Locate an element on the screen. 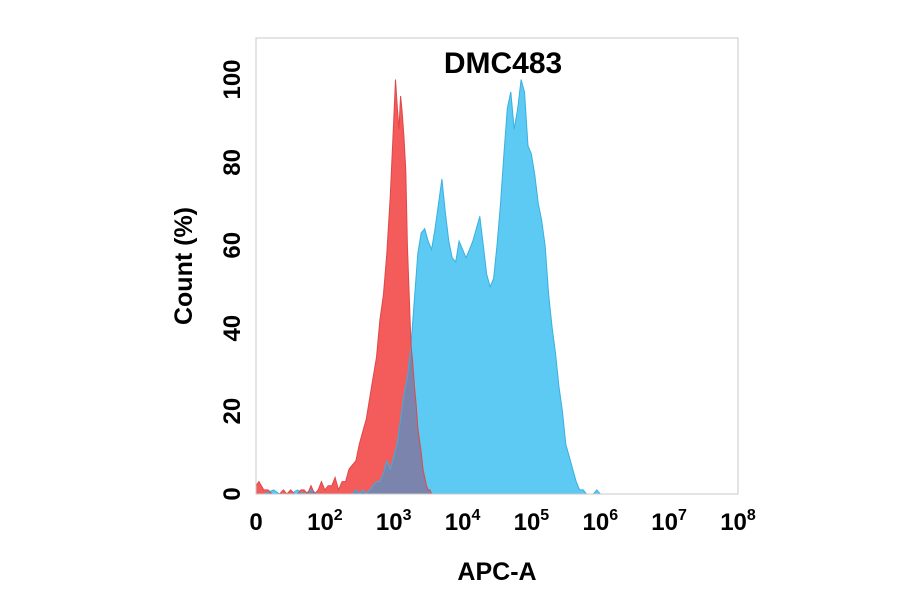  y-tick-label: 100 is located at coordinates (232, 79).